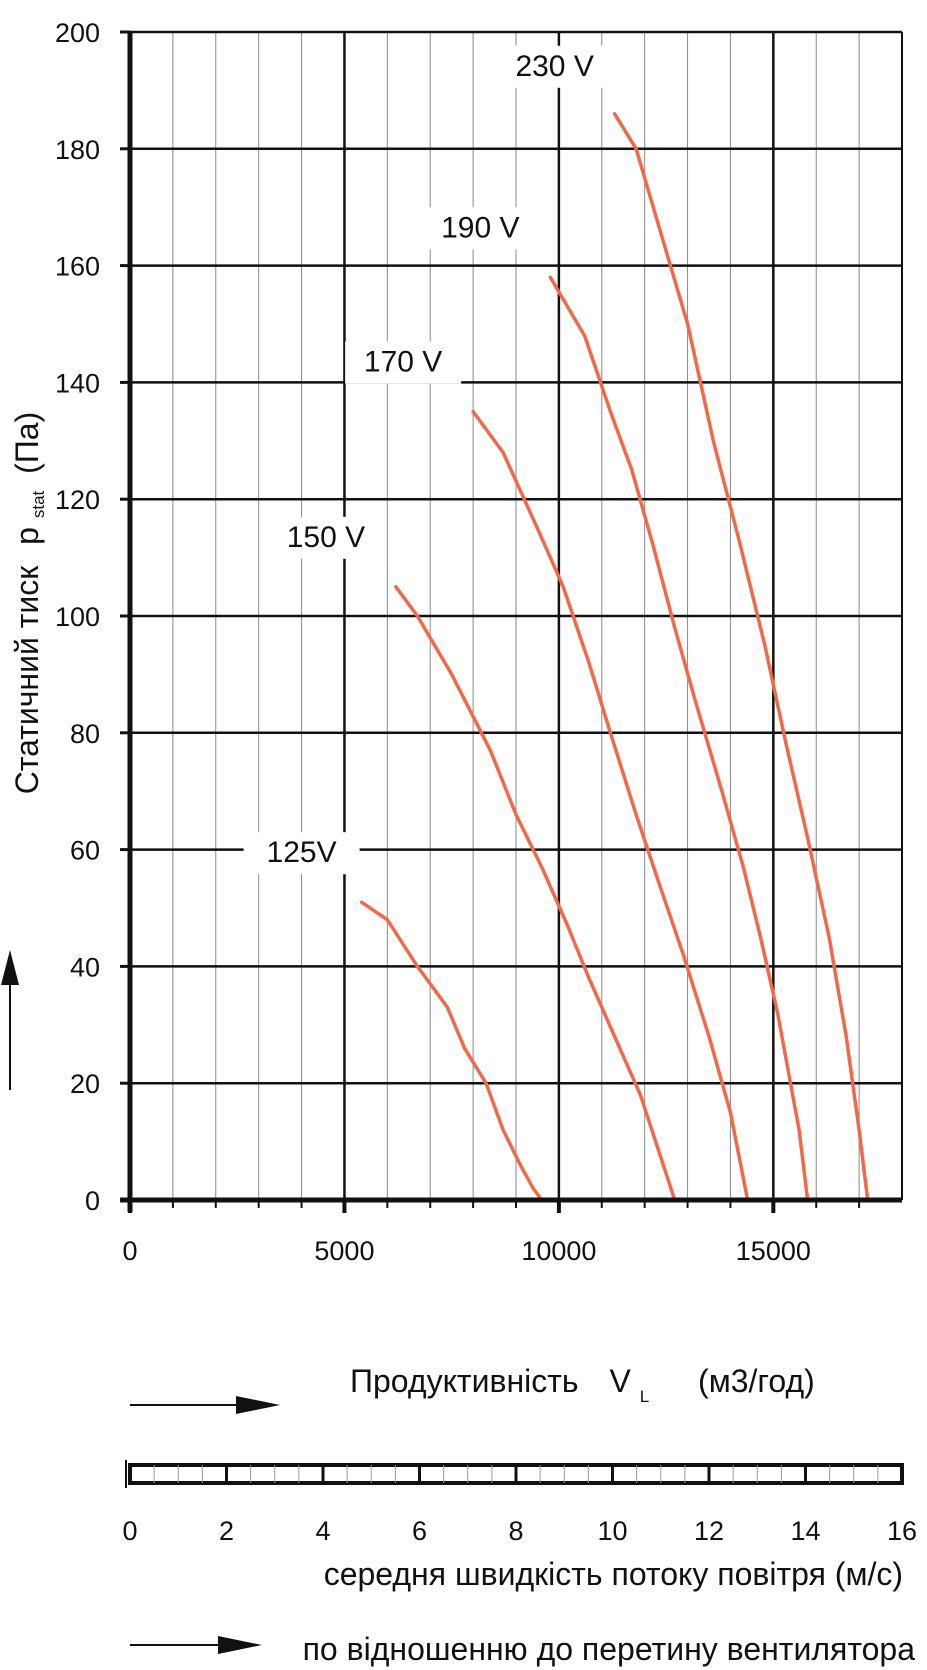 The height and width of the screenshot is (1670, 927). What do you see at coordinates (129, 1251) in the screenshot?
I see `x-tick-label: 0` at bounding box center [129, 1251].